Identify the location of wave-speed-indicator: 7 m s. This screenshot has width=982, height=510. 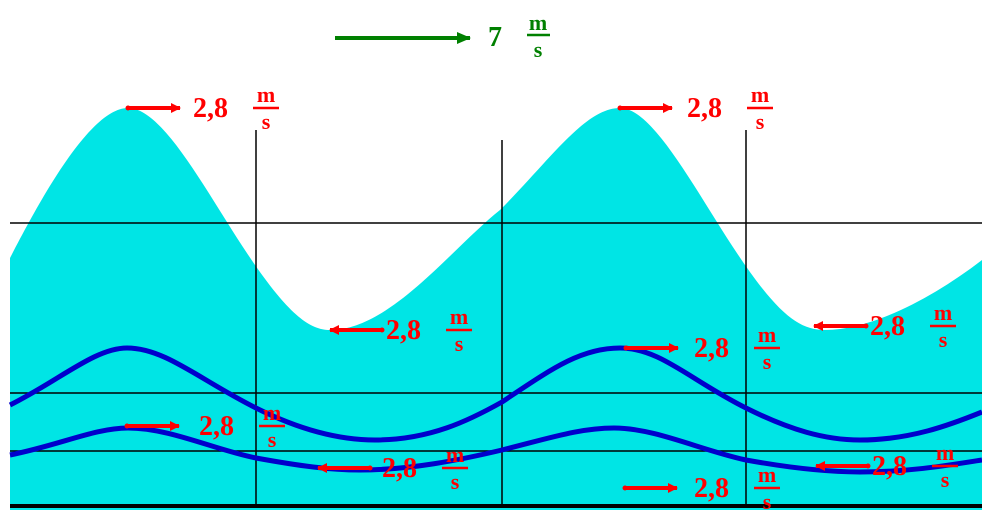
(442, 36).